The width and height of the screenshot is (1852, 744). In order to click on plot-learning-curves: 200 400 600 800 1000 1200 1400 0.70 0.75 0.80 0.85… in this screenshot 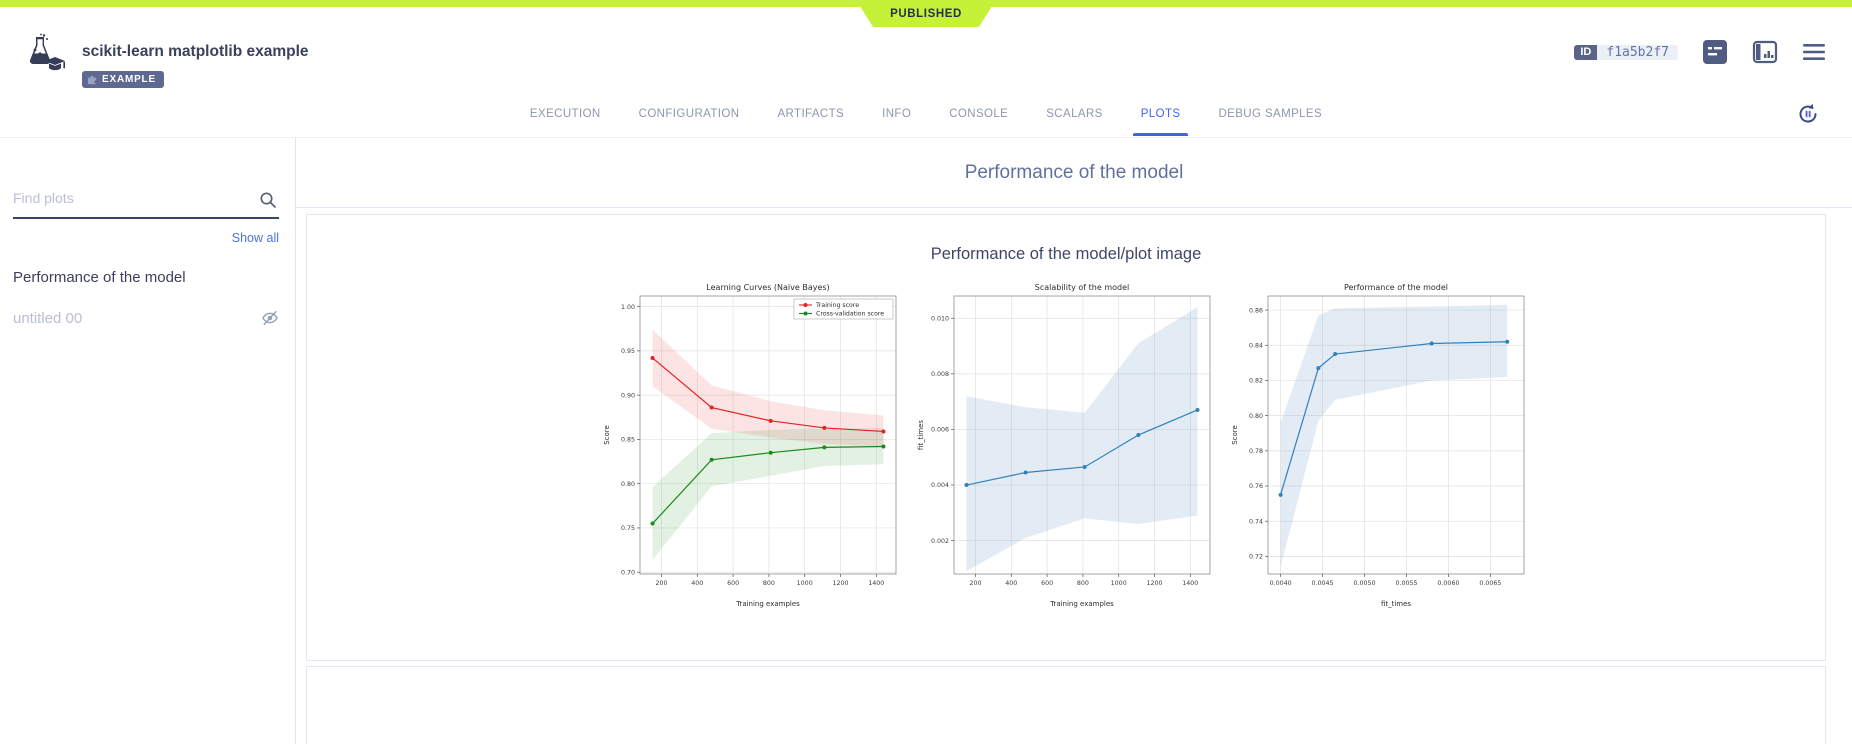, I will do `click(752, 446)`.